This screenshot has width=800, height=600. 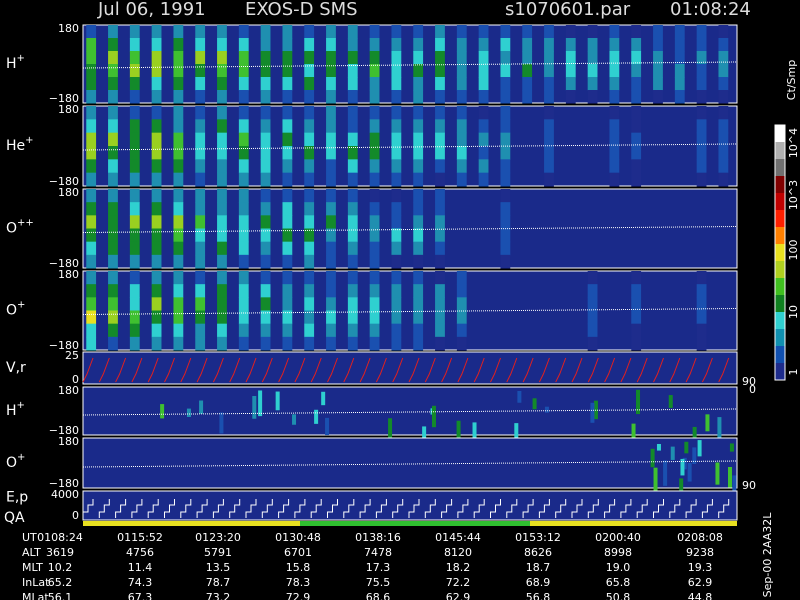 I want to click on cell: 44.8, so click(x=700, y=595).